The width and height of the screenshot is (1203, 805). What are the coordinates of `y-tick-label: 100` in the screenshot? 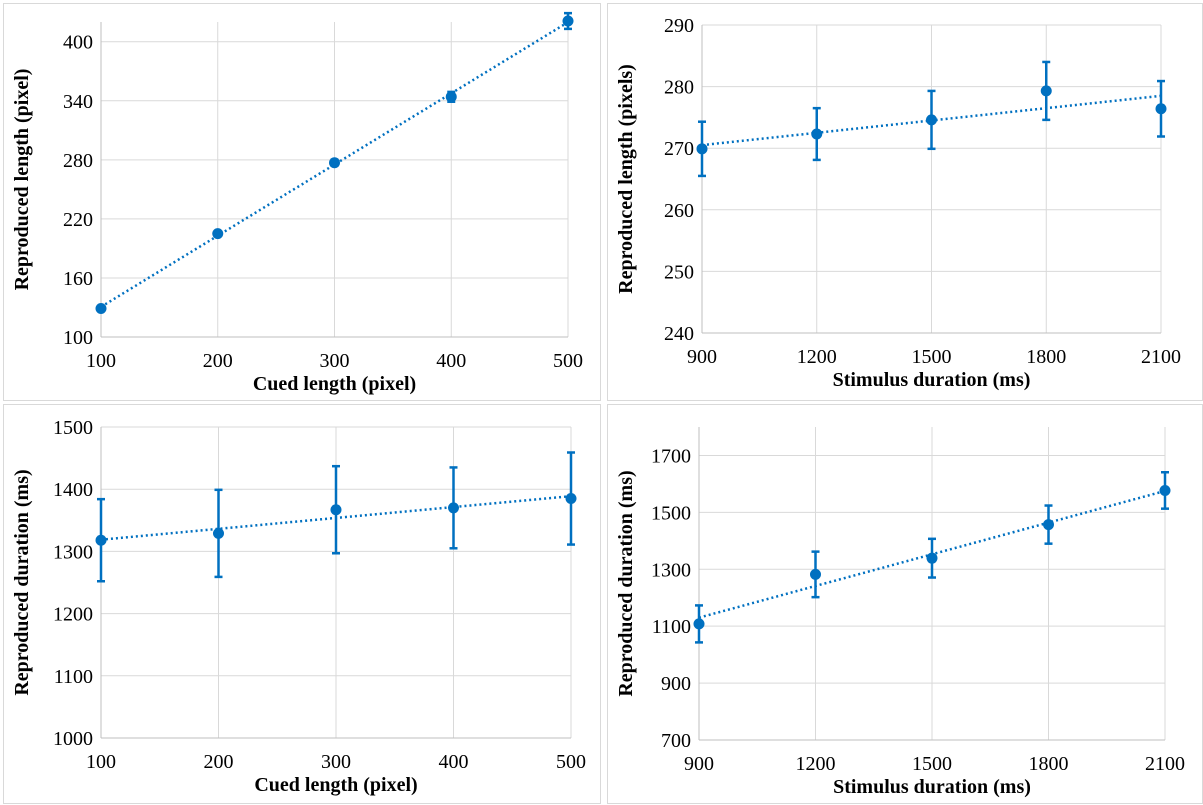 It's located at (78, 338).